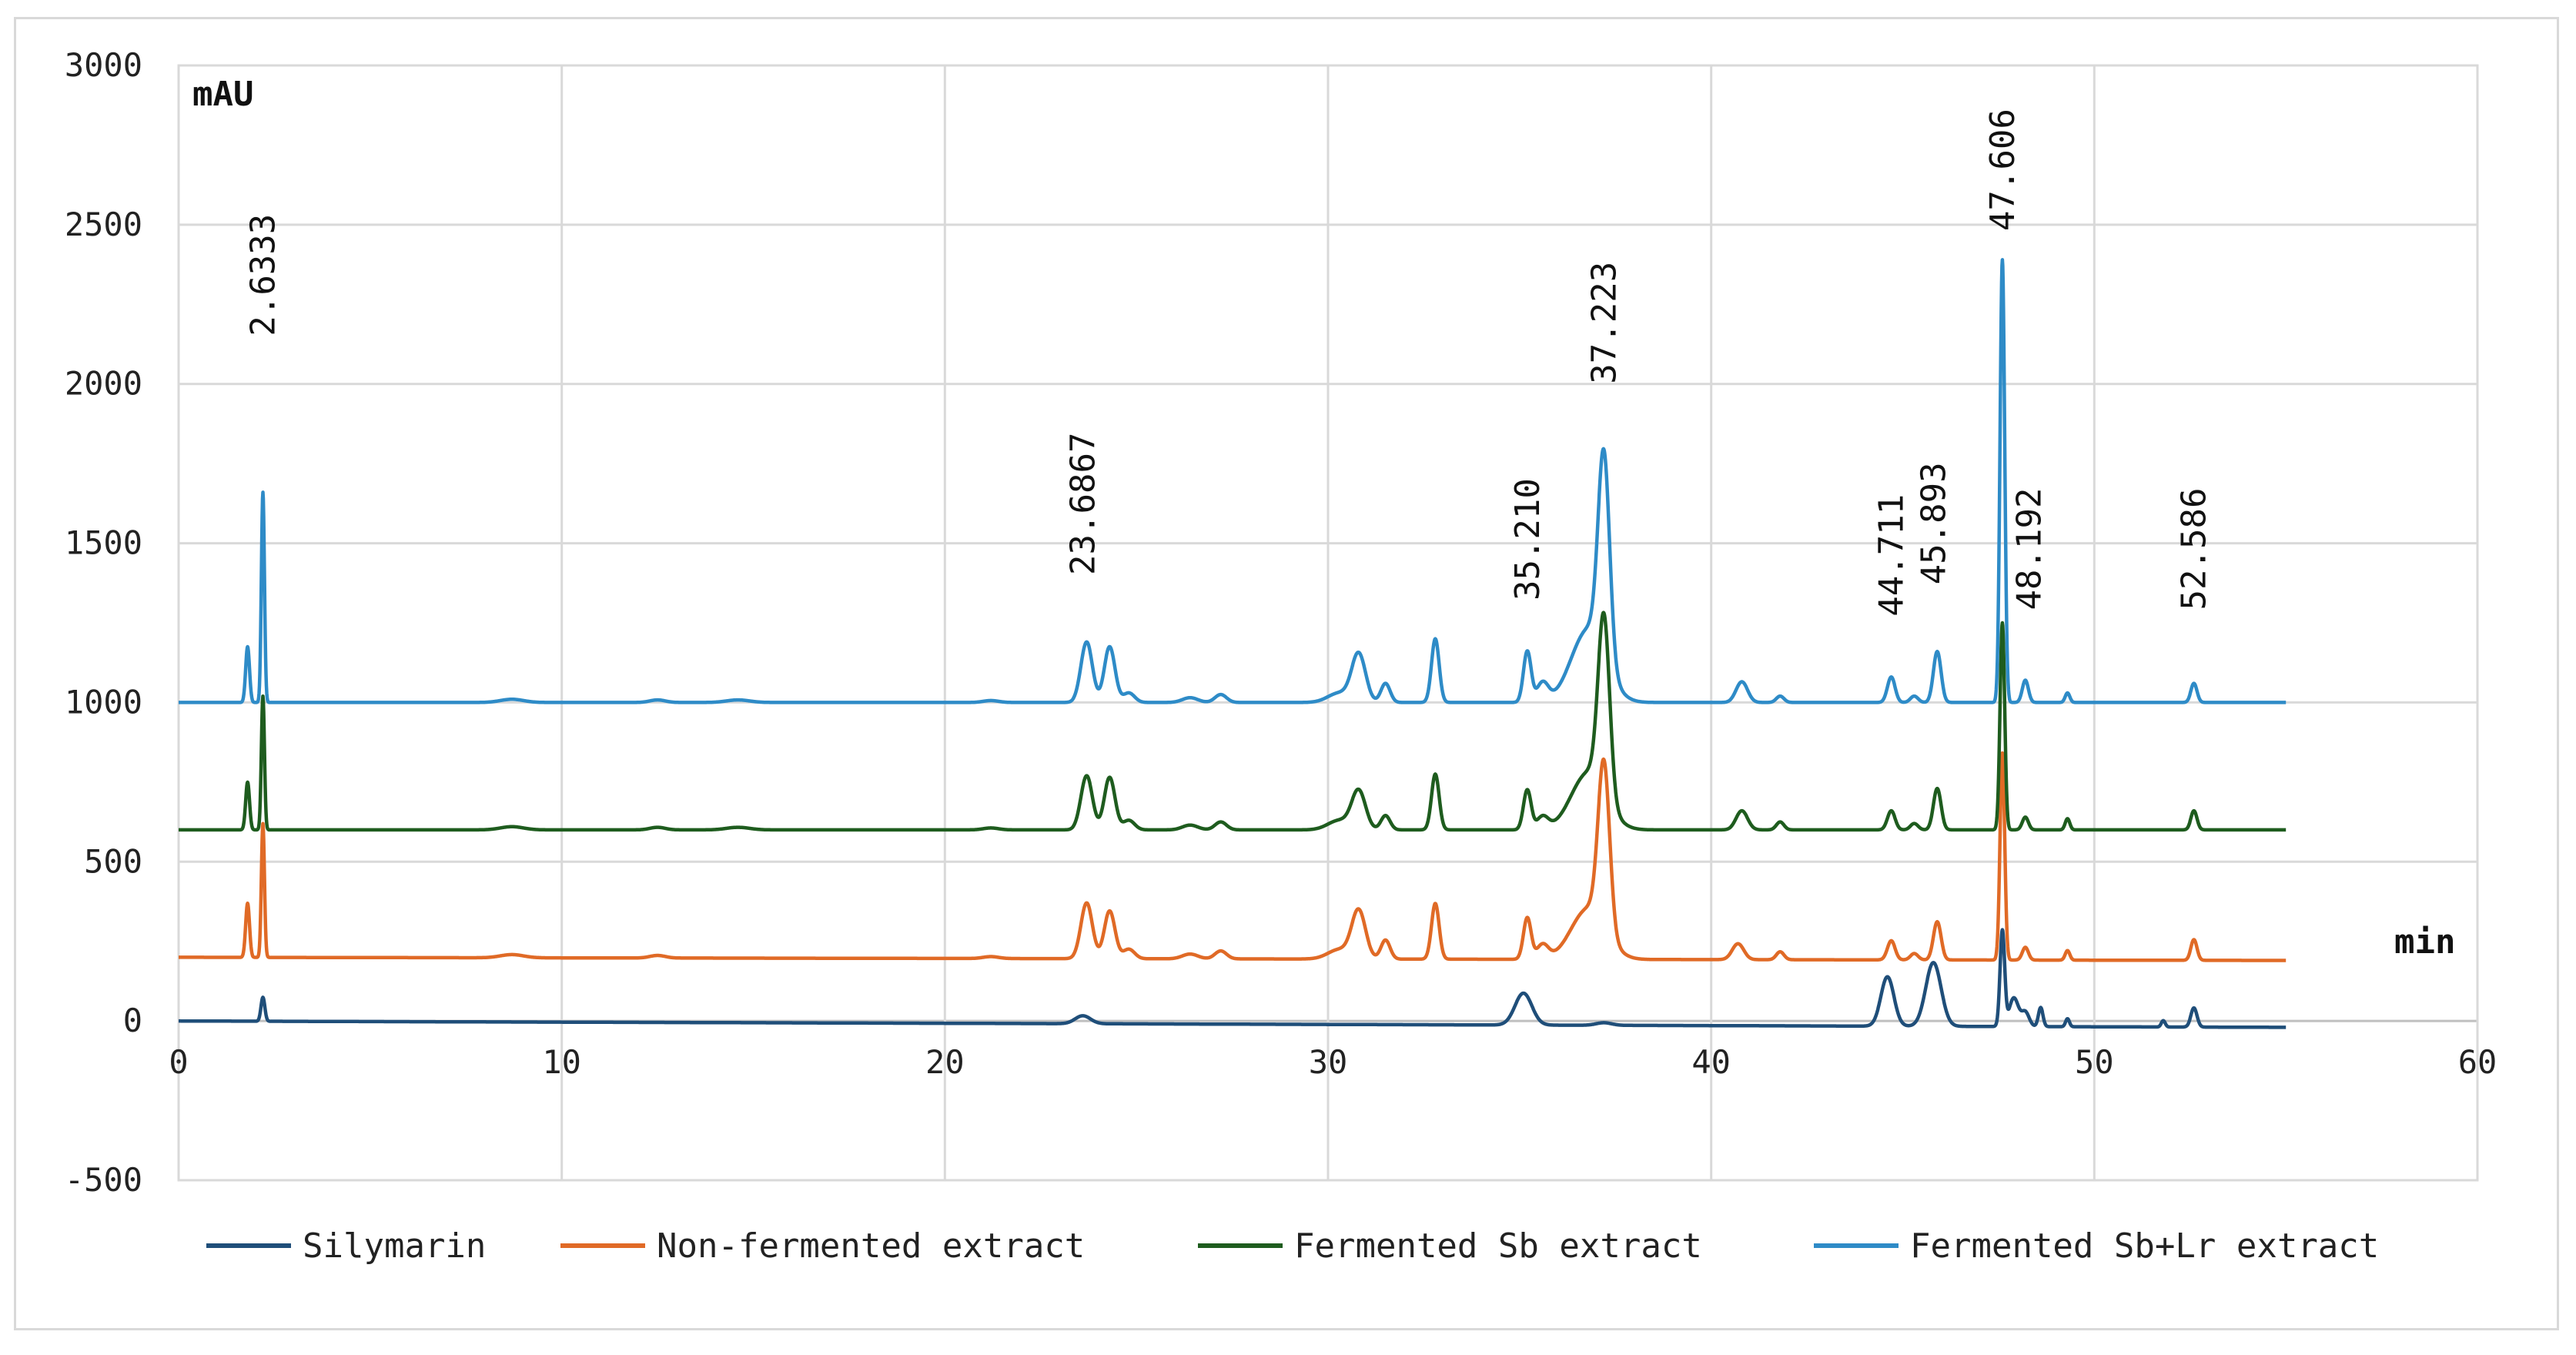  What do you see at coordinates (103, 702) in the screenshot?
I see `y-tick-label: 1000` at bounding box center [103, 702].